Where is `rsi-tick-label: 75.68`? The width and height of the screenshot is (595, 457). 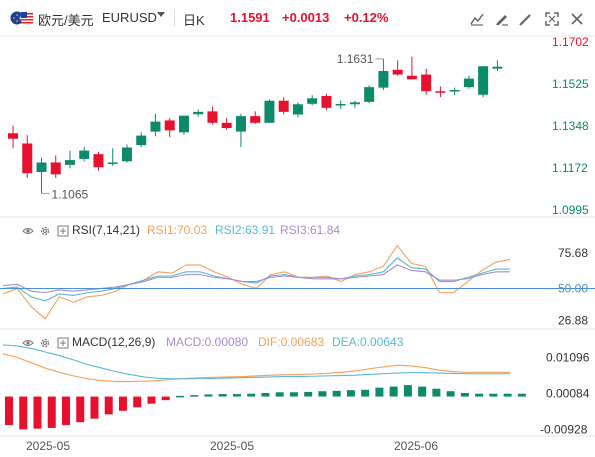
rsi-tick-label: 75.68 is located at coordinates (573, 253).